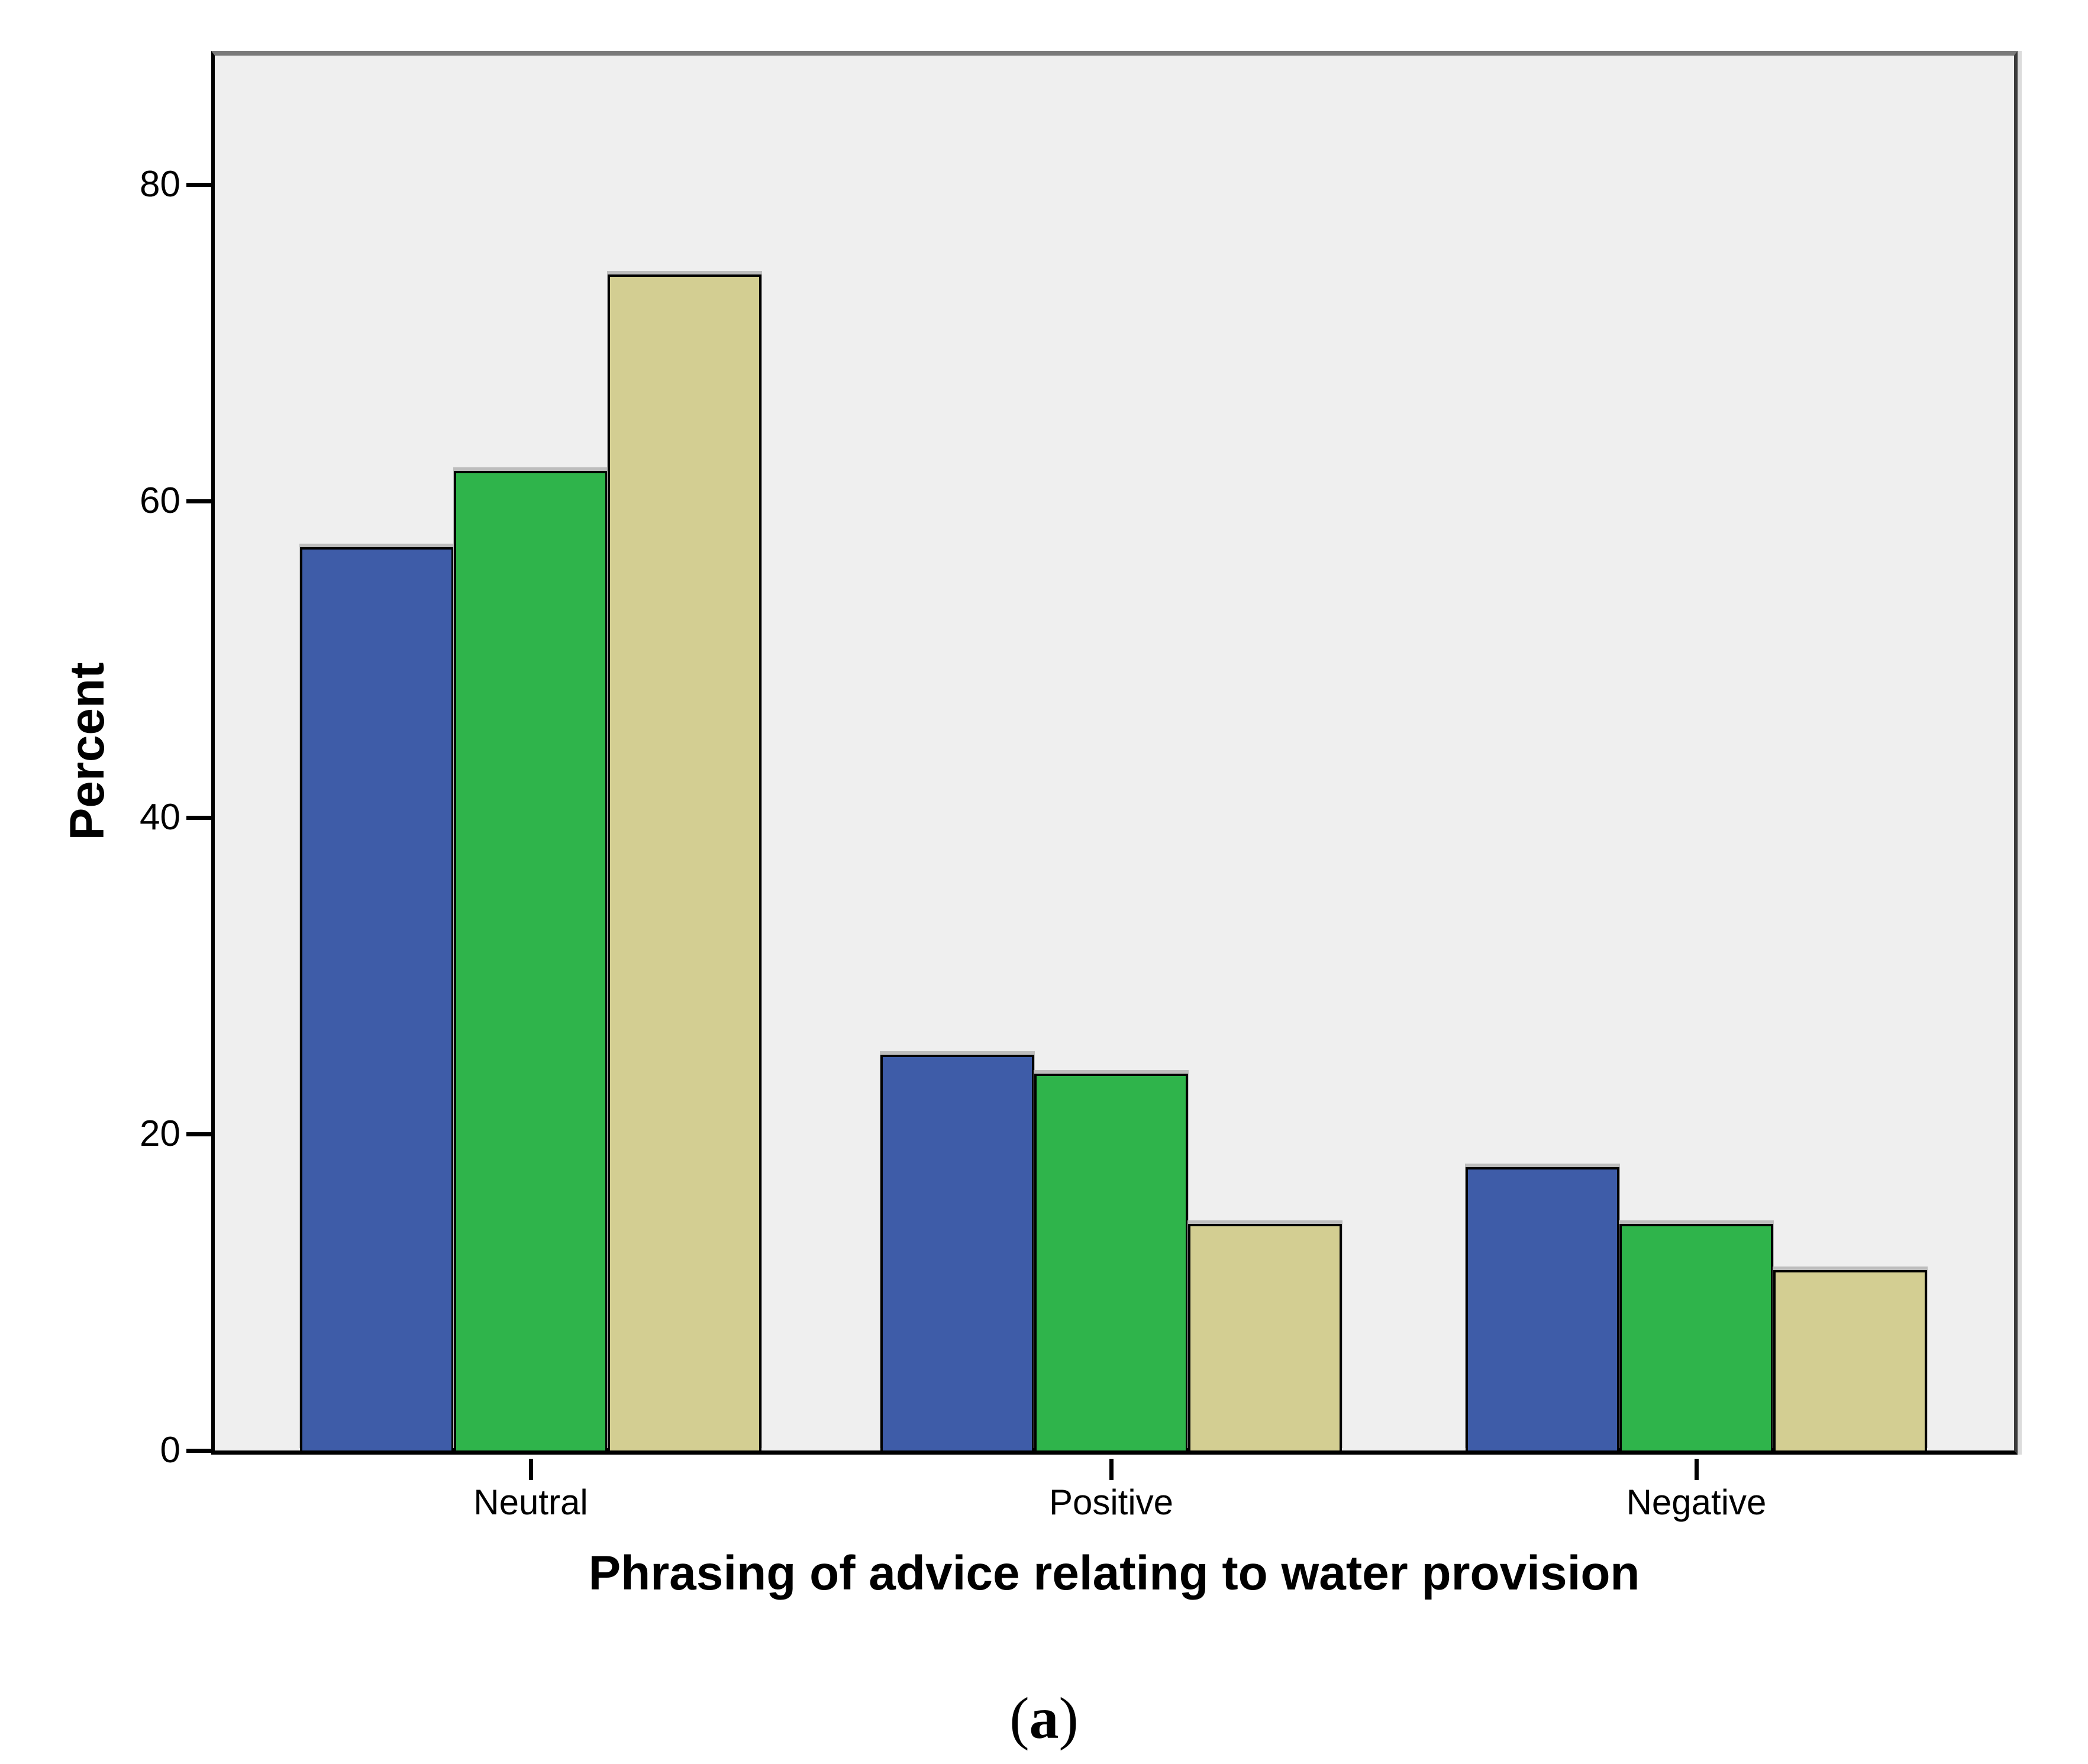 This screenshot has width=2088, height=1764. What do you see at coordinates (531, 960) in the screenshot?
I see `bar-neutral-green` at bounding box center [531, 960].